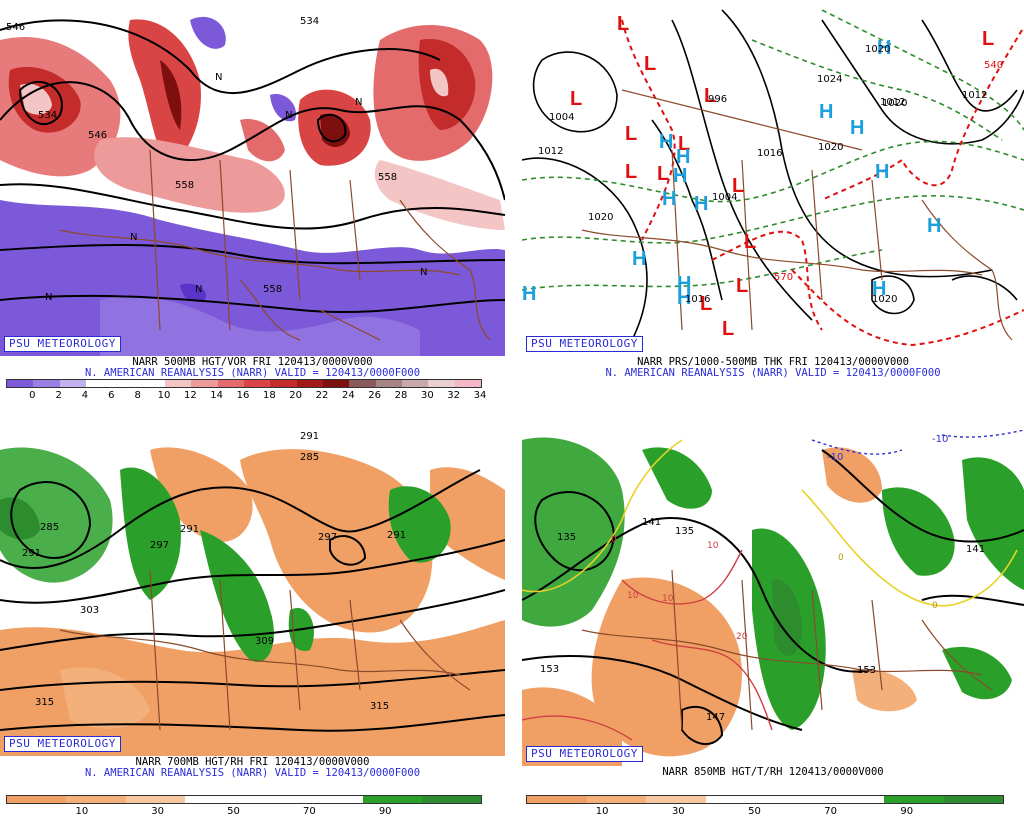 The image size is (1024, 819). I want to click on contour-label: 546, so click(97, 135).